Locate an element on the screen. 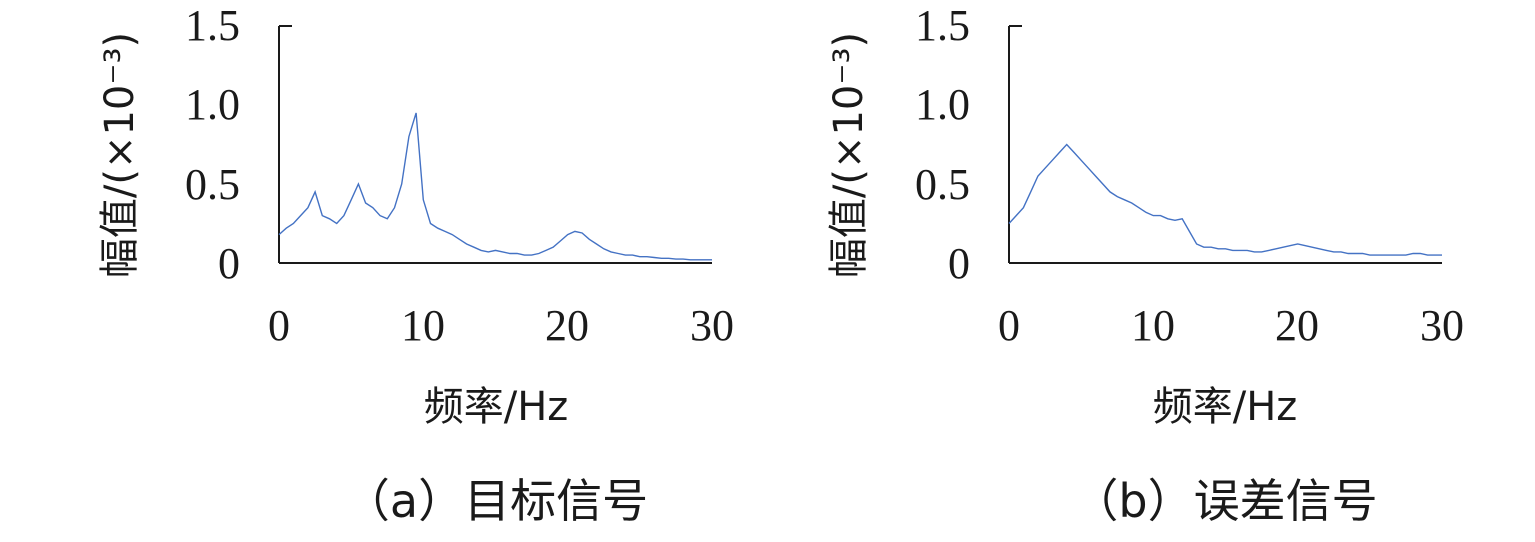  panel-b-xlabel: 频率/Hz is located at coordinates (1225, 407).